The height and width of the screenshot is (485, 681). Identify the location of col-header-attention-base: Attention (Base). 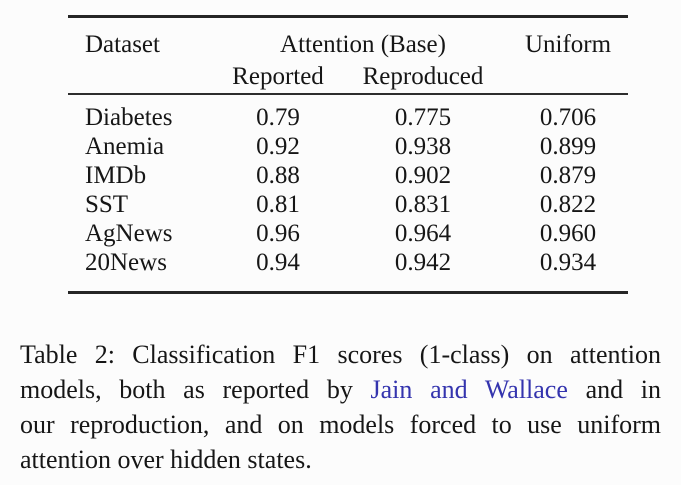
(363, 44).